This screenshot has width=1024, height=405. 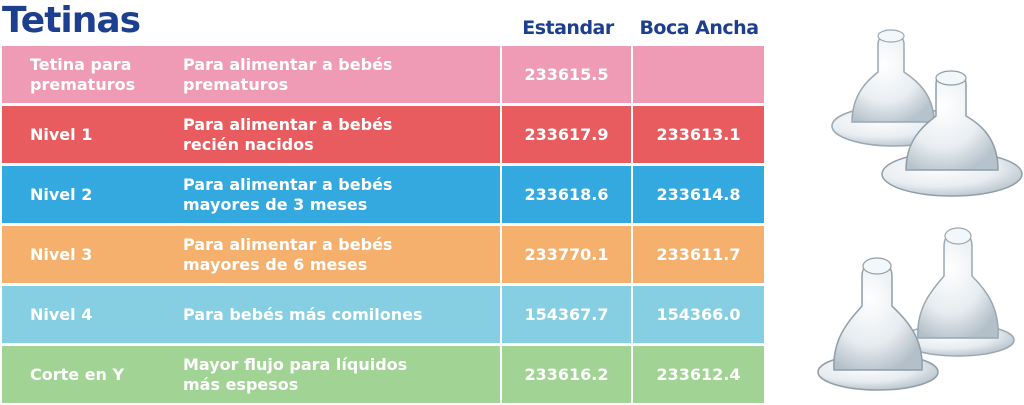 I want to click on nipple-photo-top, so click(x=927, y=113).